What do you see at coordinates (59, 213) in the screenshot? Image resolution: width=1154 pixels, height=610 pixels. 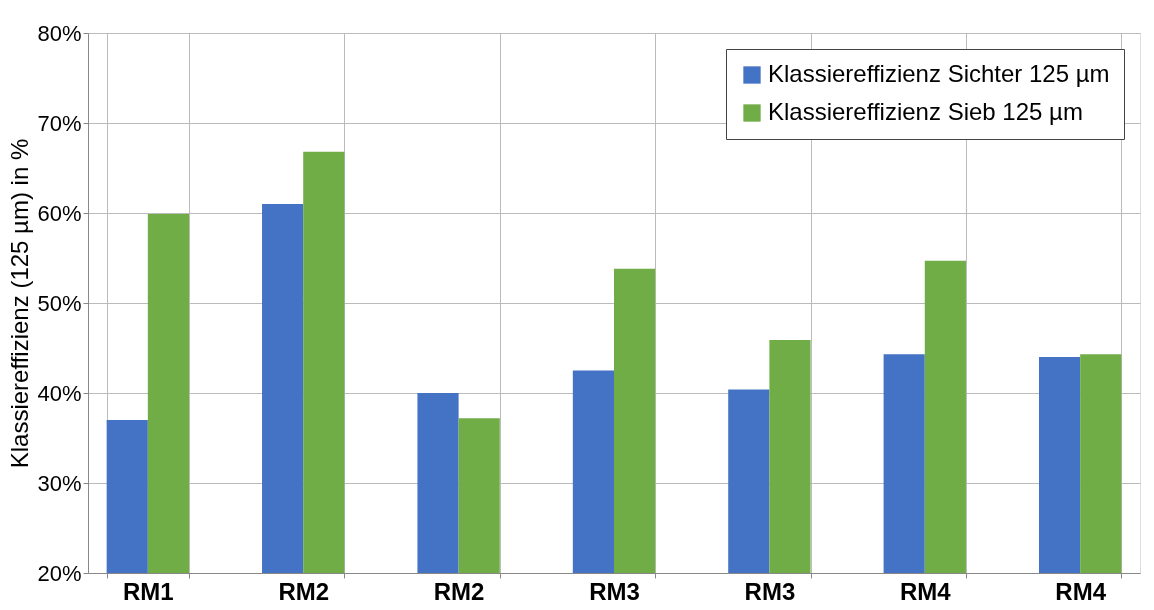 I see `y-tick-label: 60%` at bounding box center [59, 213].